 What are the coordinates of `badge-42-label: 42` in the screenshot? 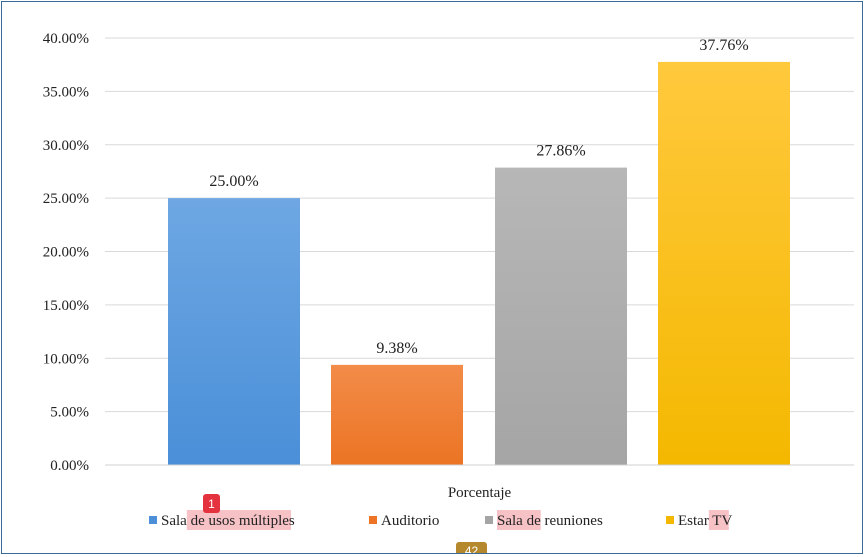 It's located at (472, 549).